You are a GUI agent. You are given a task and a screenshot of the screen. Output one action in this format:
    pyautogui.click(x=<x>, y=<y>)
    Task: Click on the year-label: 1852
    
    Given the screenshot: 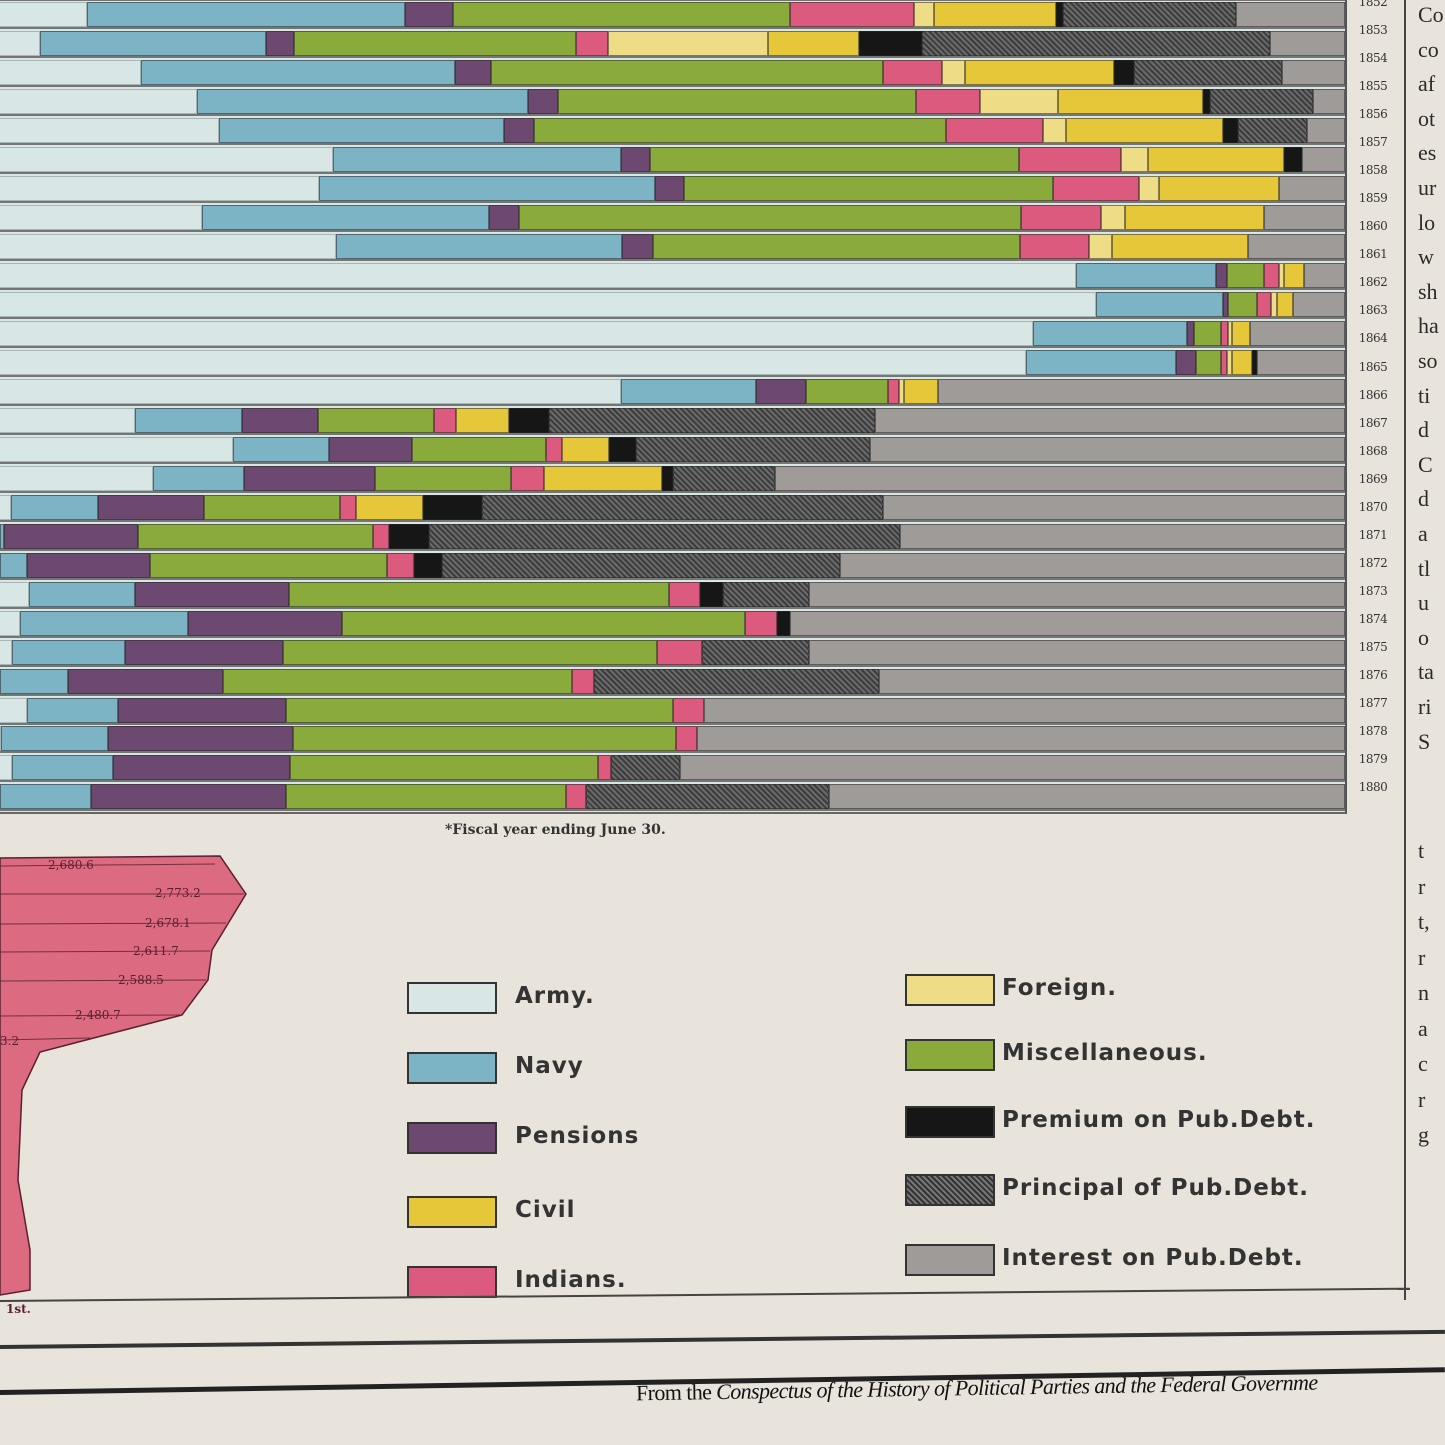 What is the action you would take?
    pyautogui.click(x=1373, y=4)
    